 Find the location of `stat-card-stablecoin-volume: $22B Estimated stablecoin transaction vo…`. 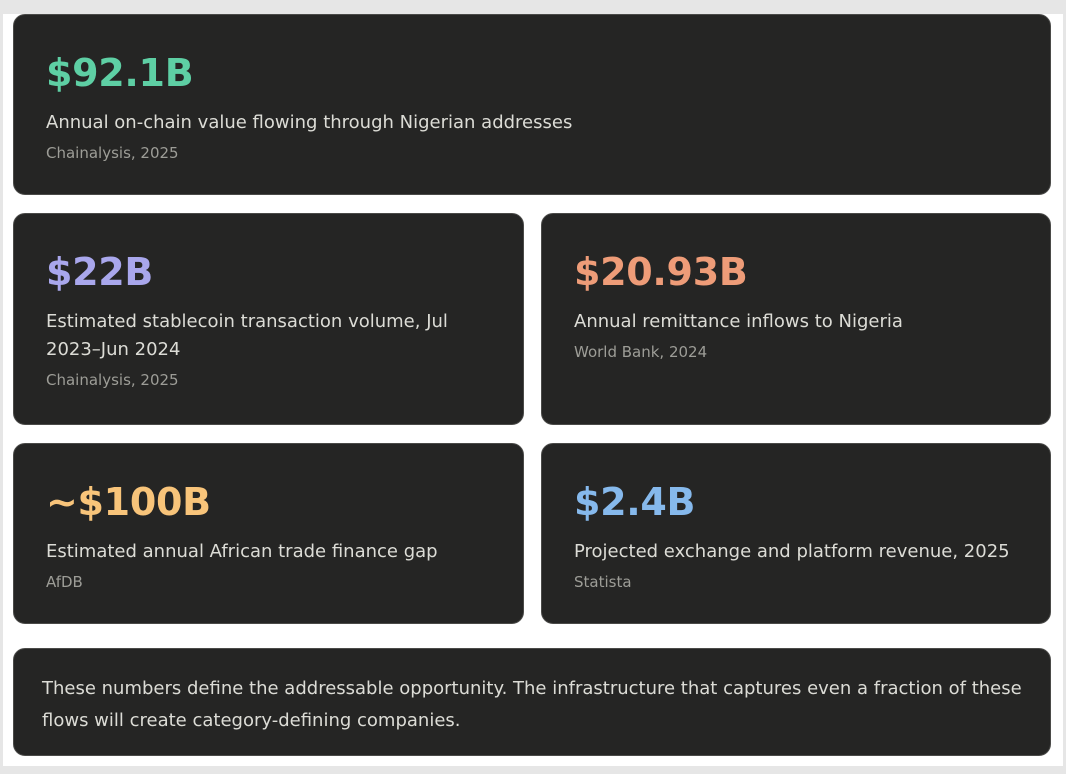

stat-card-stablecoin-volume: $22B Estimated stablecoin transaction vo… is located at coordinates (268, 319).